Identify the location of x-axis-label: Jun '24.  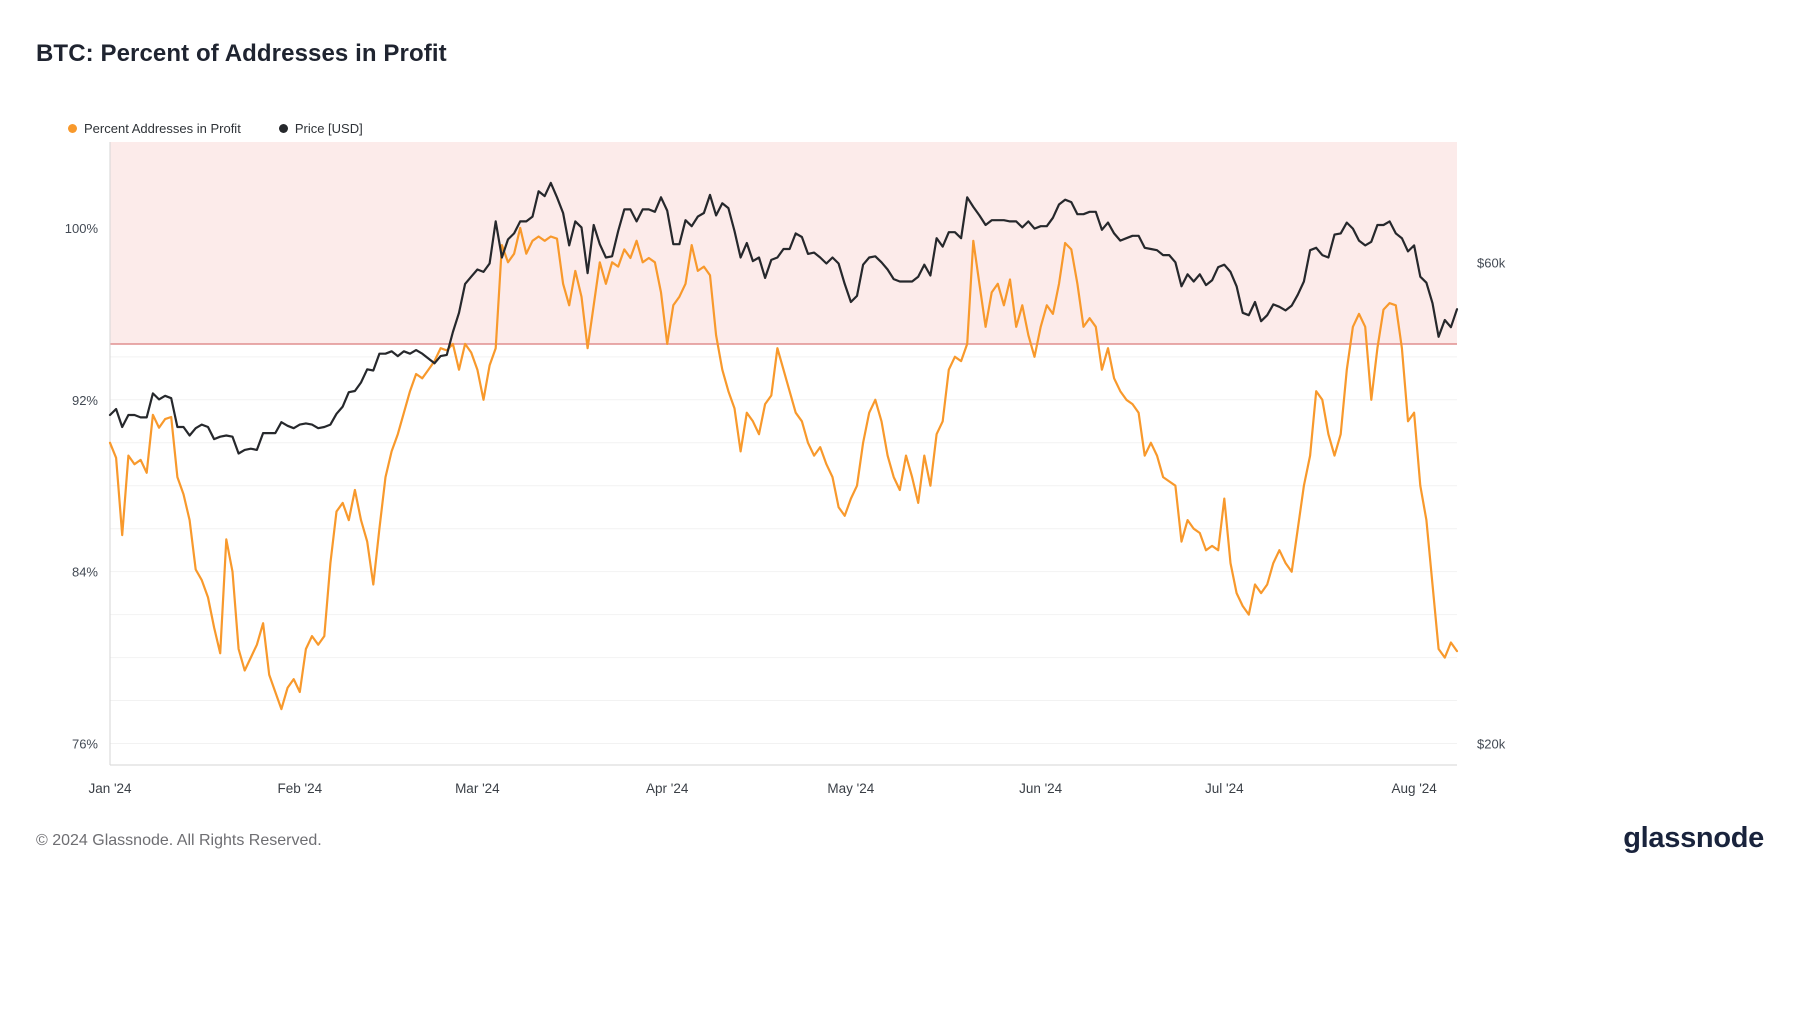
(1041, 788).